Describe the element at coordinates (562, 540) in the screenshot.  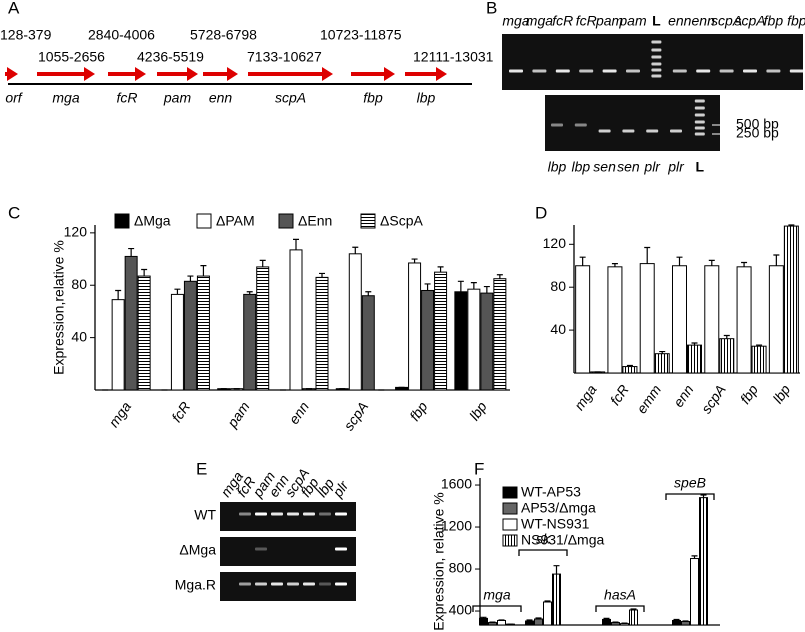
I see `legend-label: NS931/Δmga` at that location.